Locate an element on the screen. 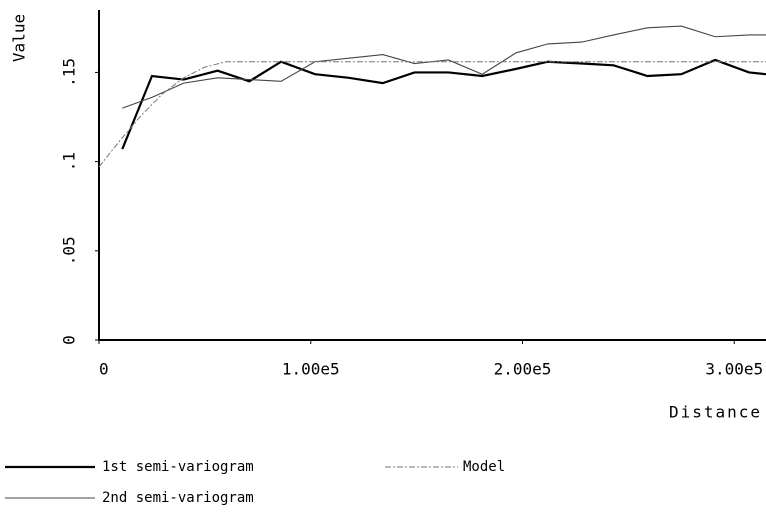 This screenshot has width=766, height=512. legend-label: 2nd semi-variogram is located at coordinates (178, 498).